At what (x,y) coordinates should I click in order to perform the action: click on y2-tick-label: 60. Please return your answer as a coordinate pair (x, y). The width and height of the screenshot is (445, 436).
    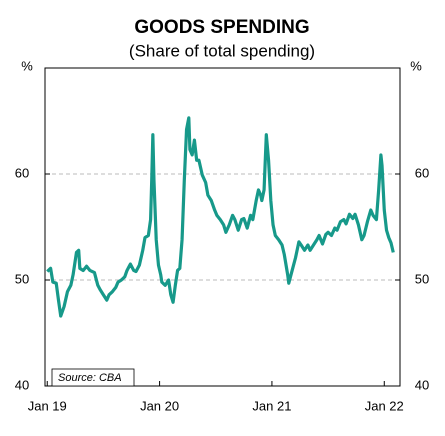
    Looking at the image, I should click on (422, 172).